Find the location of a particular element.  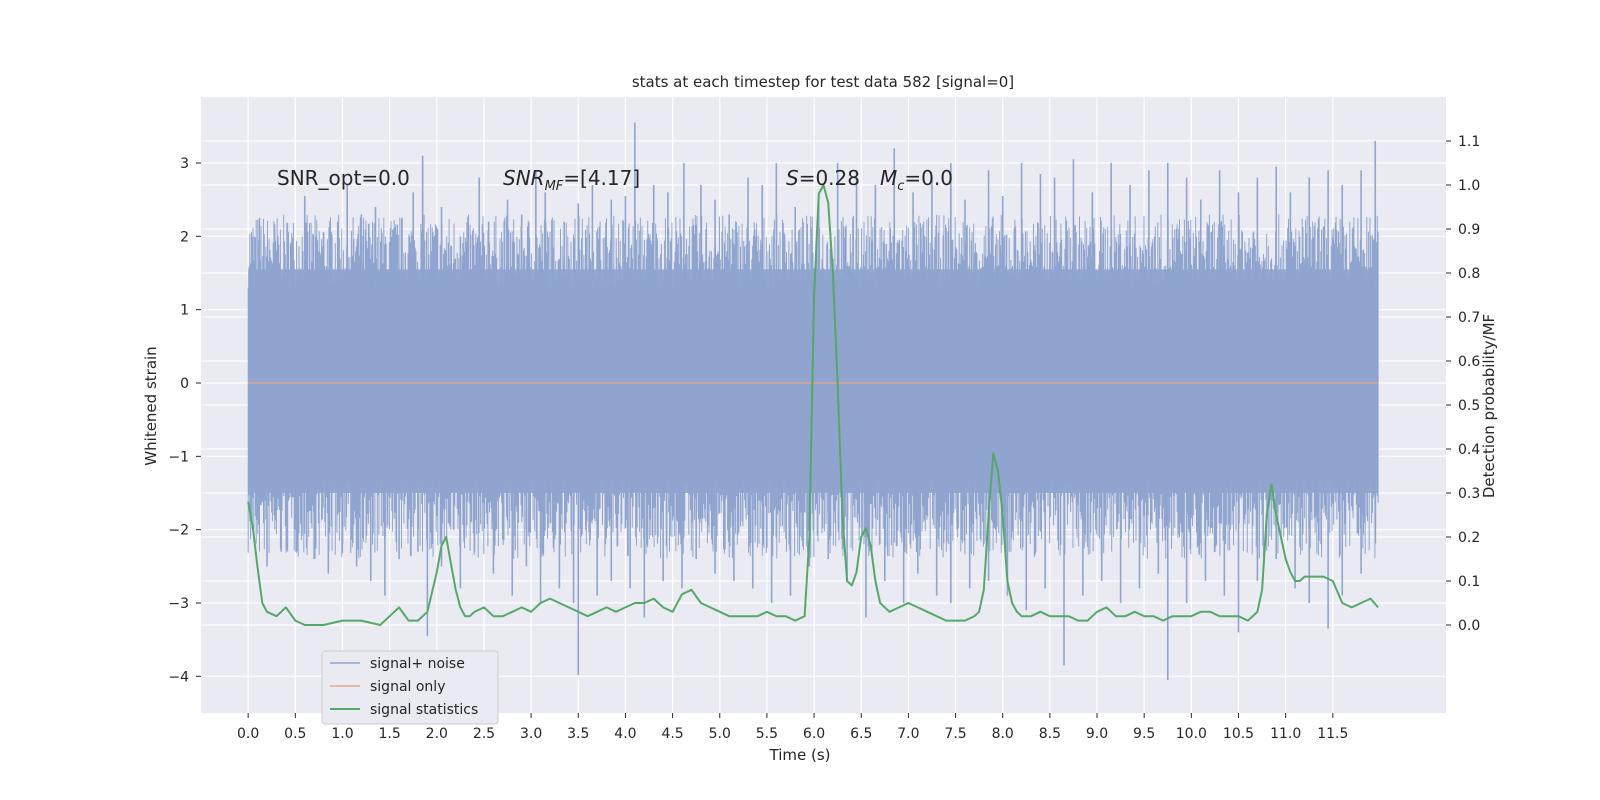

y-left-tick-label: −1 is located at coordinates (178, 457).